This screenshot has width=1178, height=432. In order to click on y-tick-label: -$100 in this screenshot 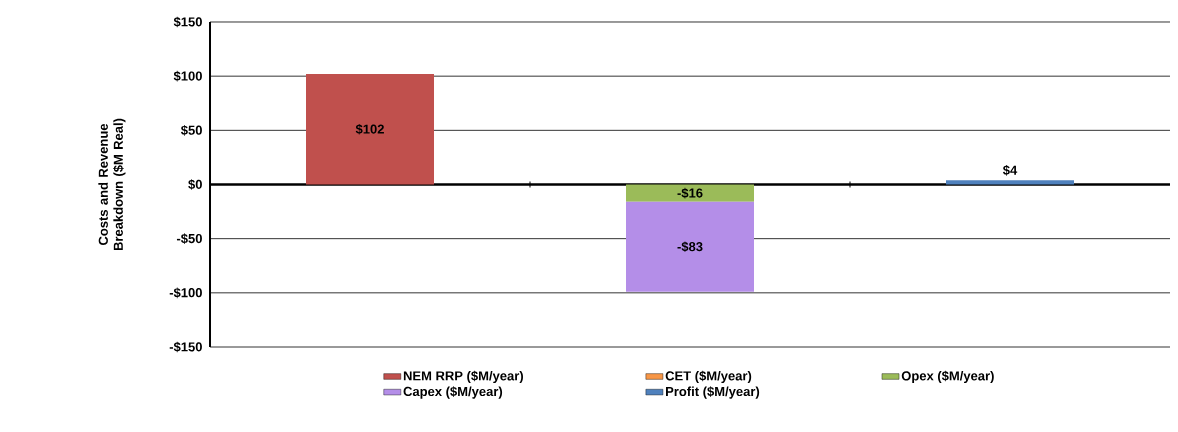, I will do `click(185, 293)`.